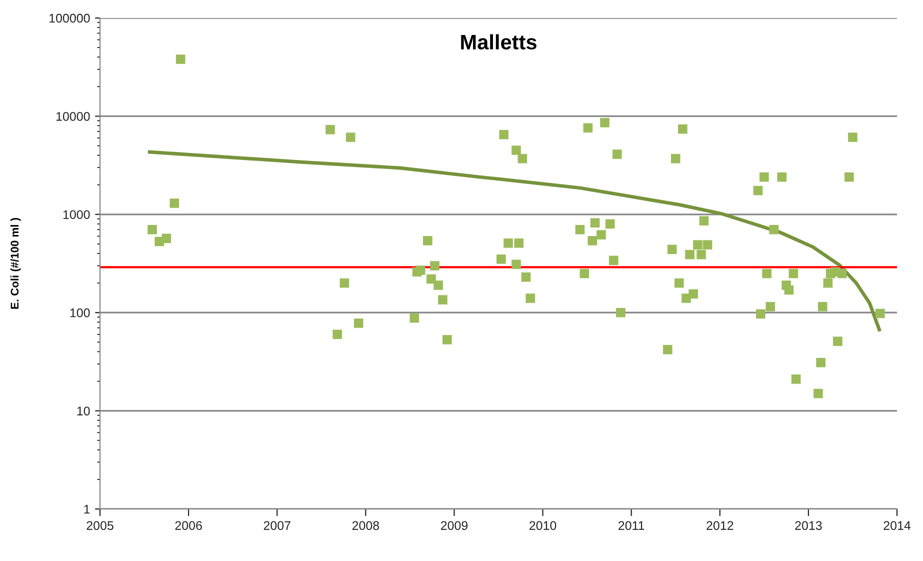 The width and height of the screenshot is (923, 561). What do you see at coordinates (720, 525) in the screenshot?
I see `x-tick-label: 2012` at bounding box center [720, 525].